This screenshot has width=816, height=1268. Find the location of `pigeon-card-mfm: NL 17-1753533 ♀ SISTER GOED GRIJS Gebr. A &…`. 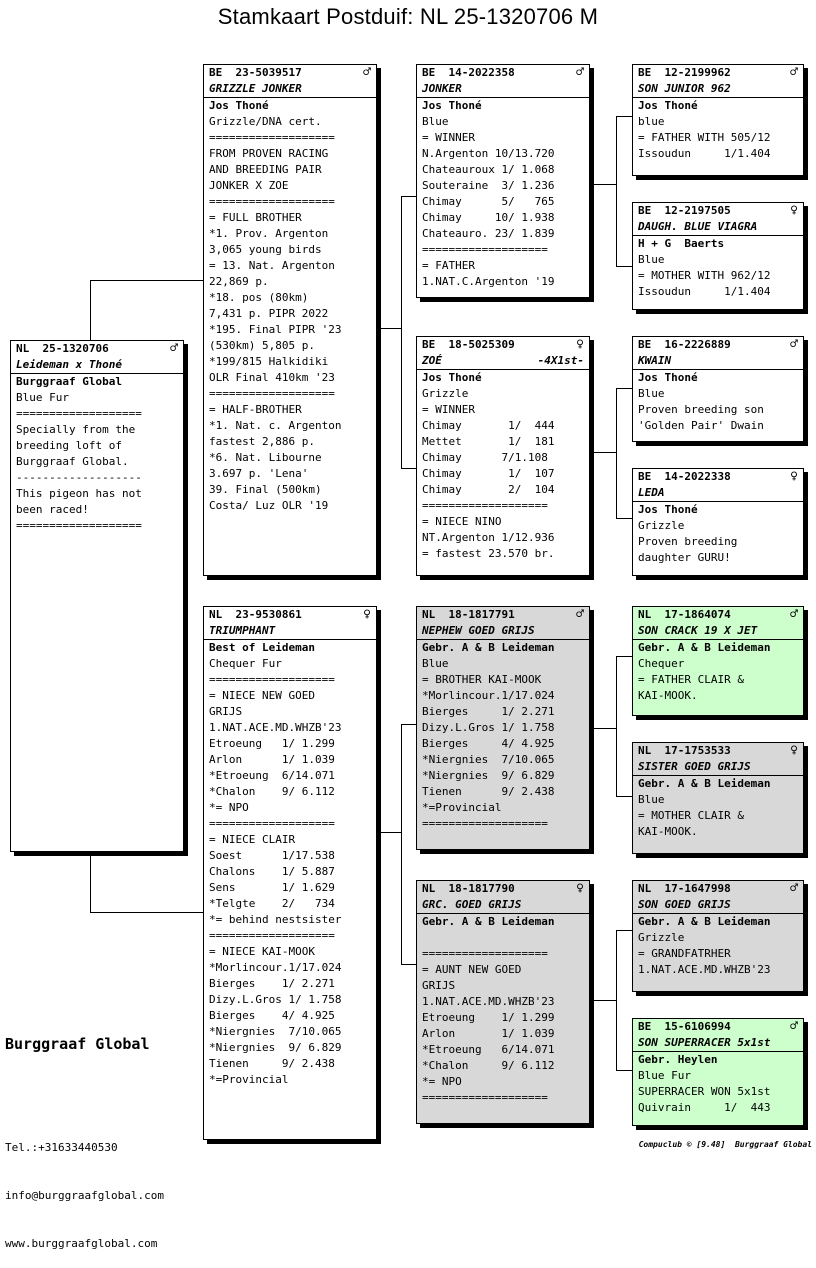

pigeon-card-mfm: NL 17-1753533 ♀ SISTER GOED GRIJS Gebr. A &… is located at coordinates (718, 798).